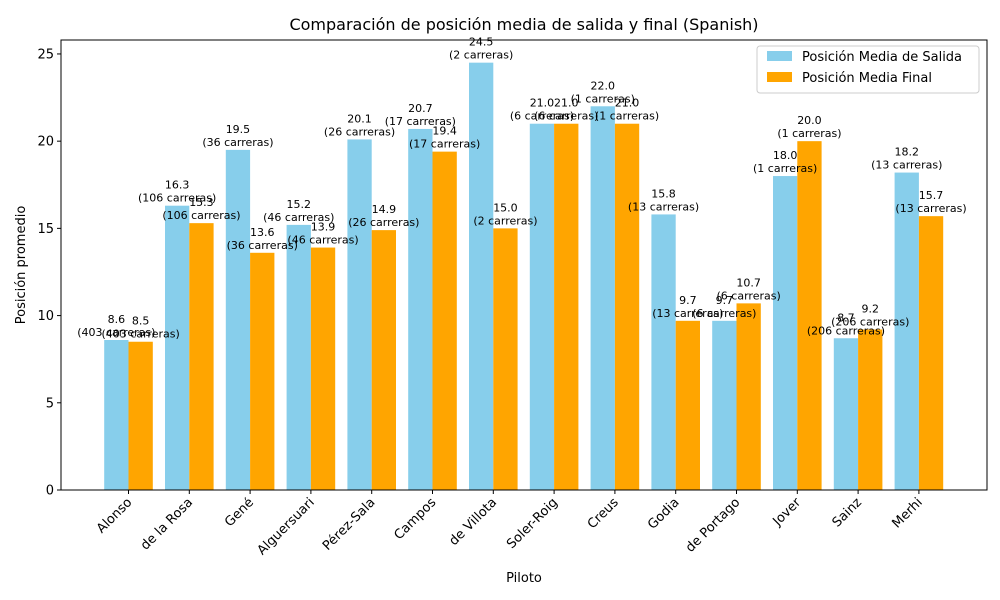 The width and height of the screenshot is (1000, 600). Describe the element at coordinates (415, 519) in the screenshot. I see `x-tick-label-campos: Campos` at that location.